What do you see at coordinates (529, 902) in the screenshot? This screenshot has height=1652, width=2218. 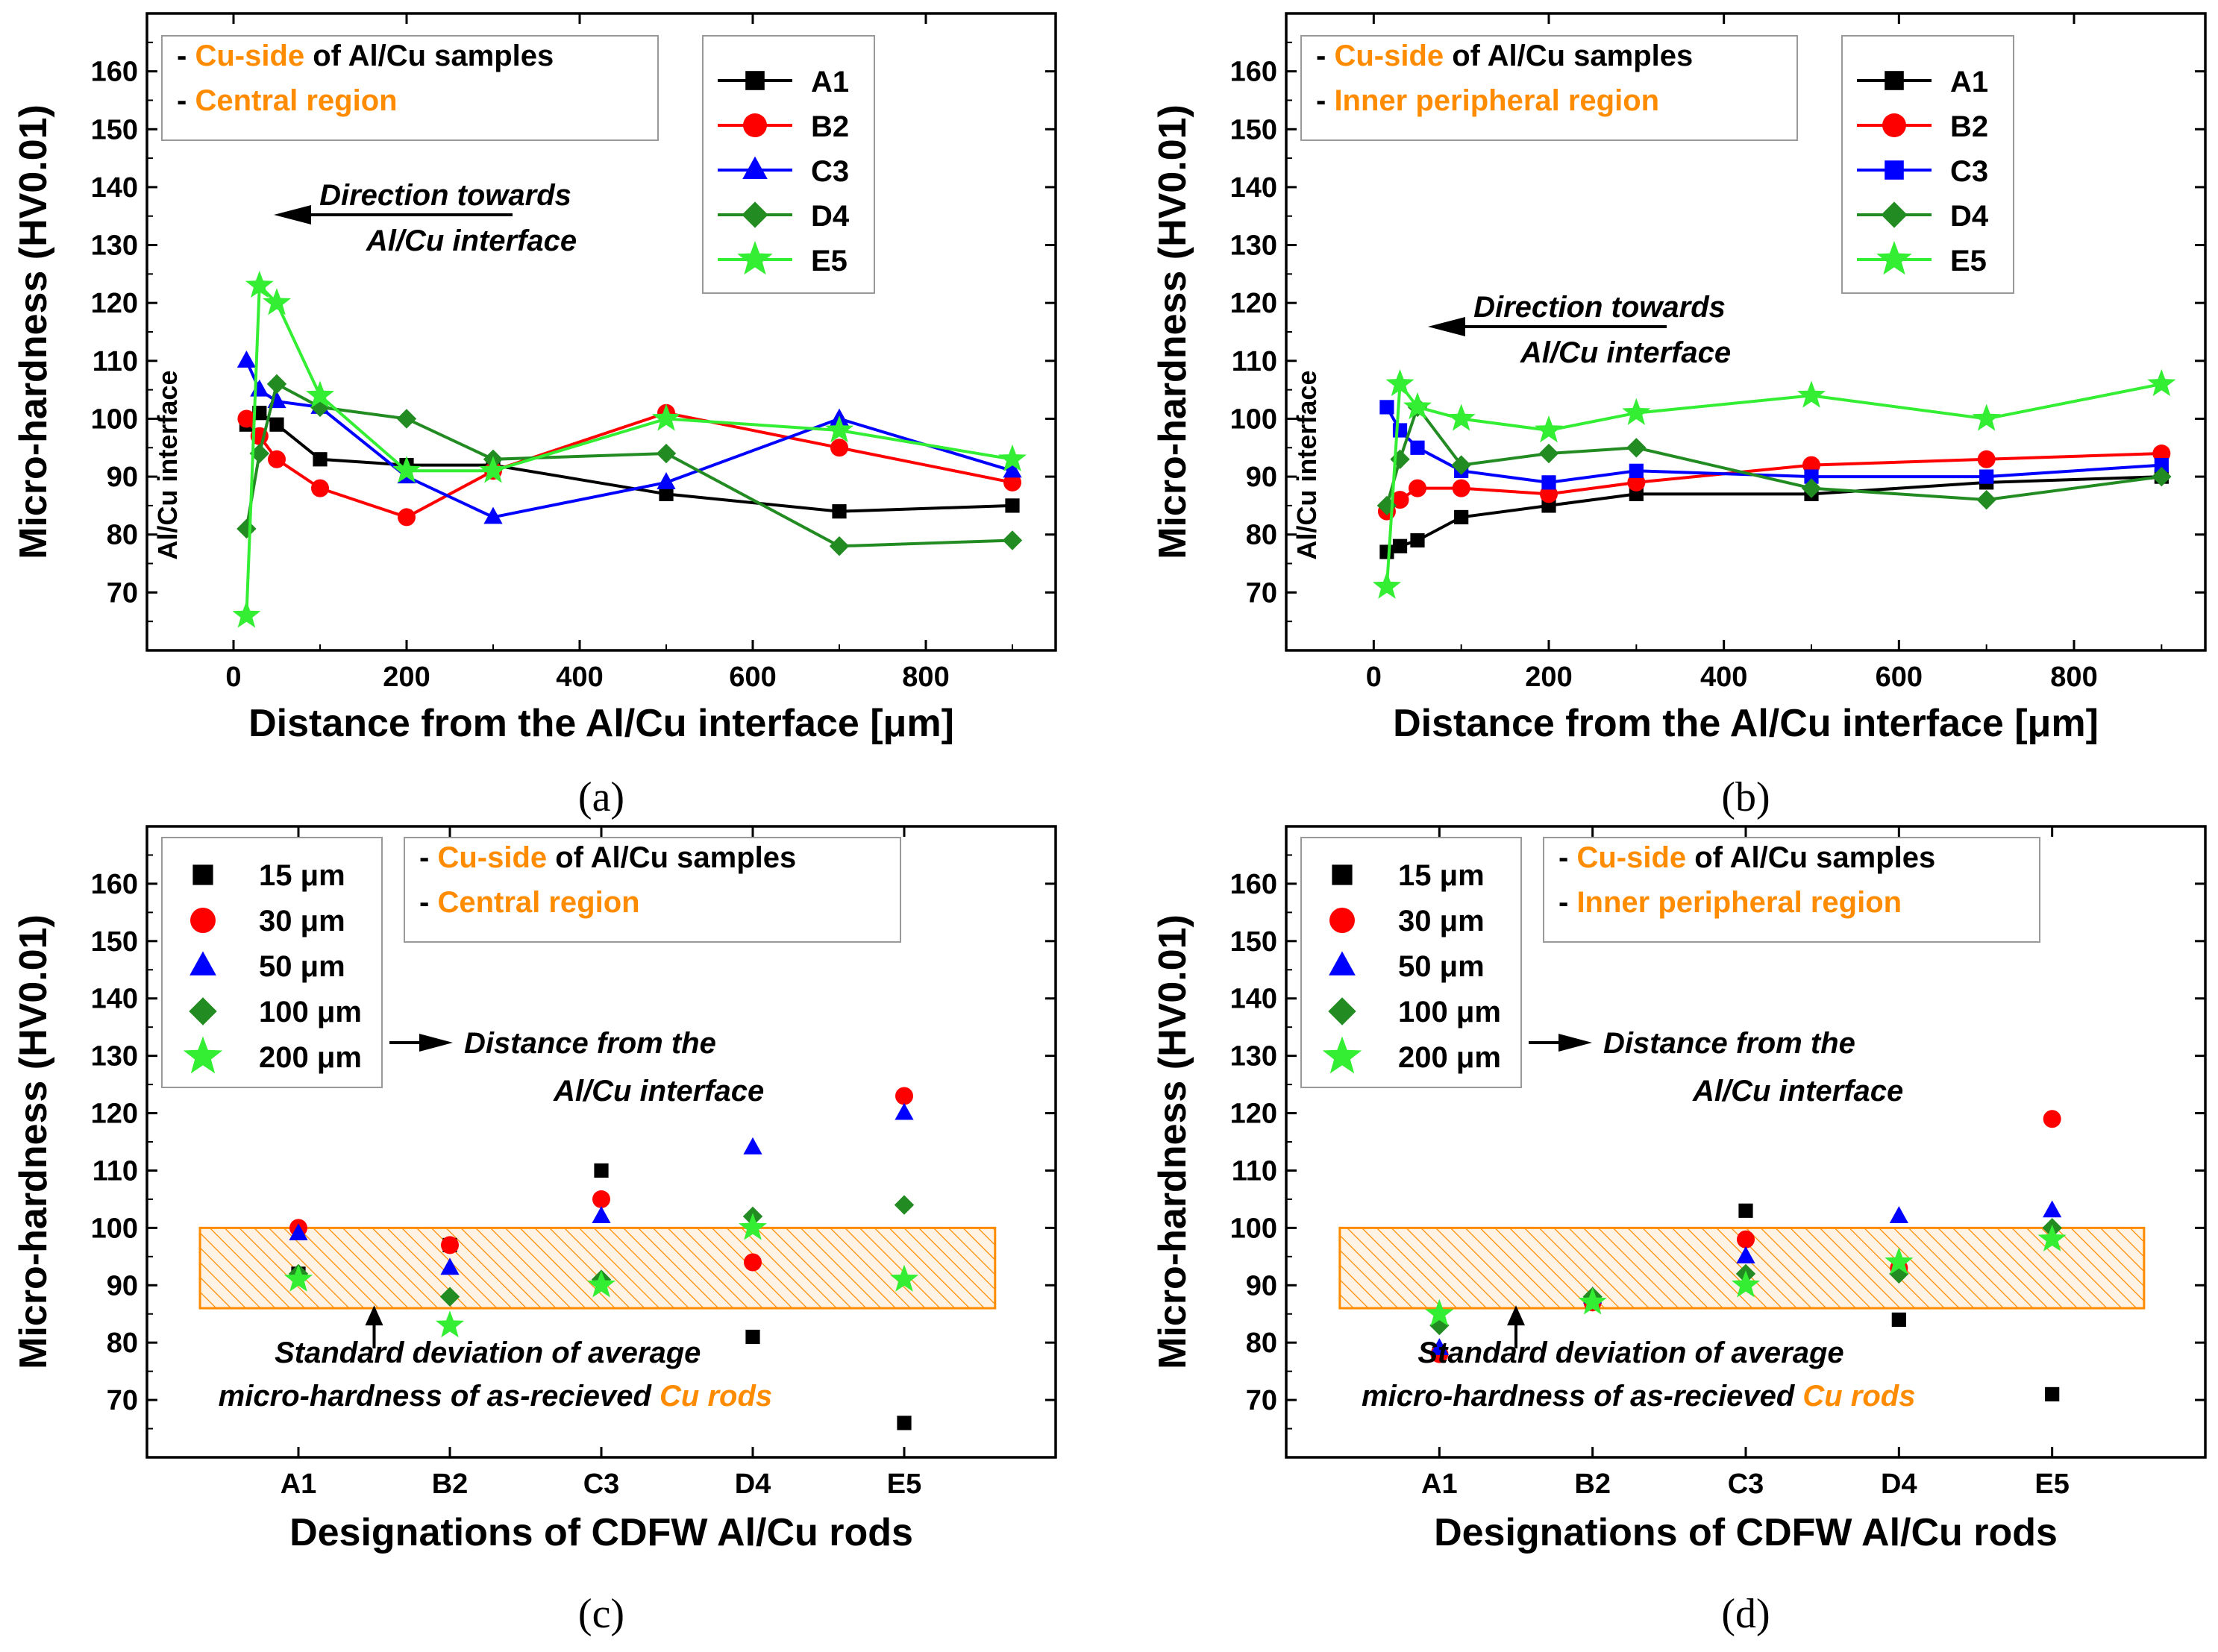 I see `info-line-2: - Central region` at bounding box center [529, 902].